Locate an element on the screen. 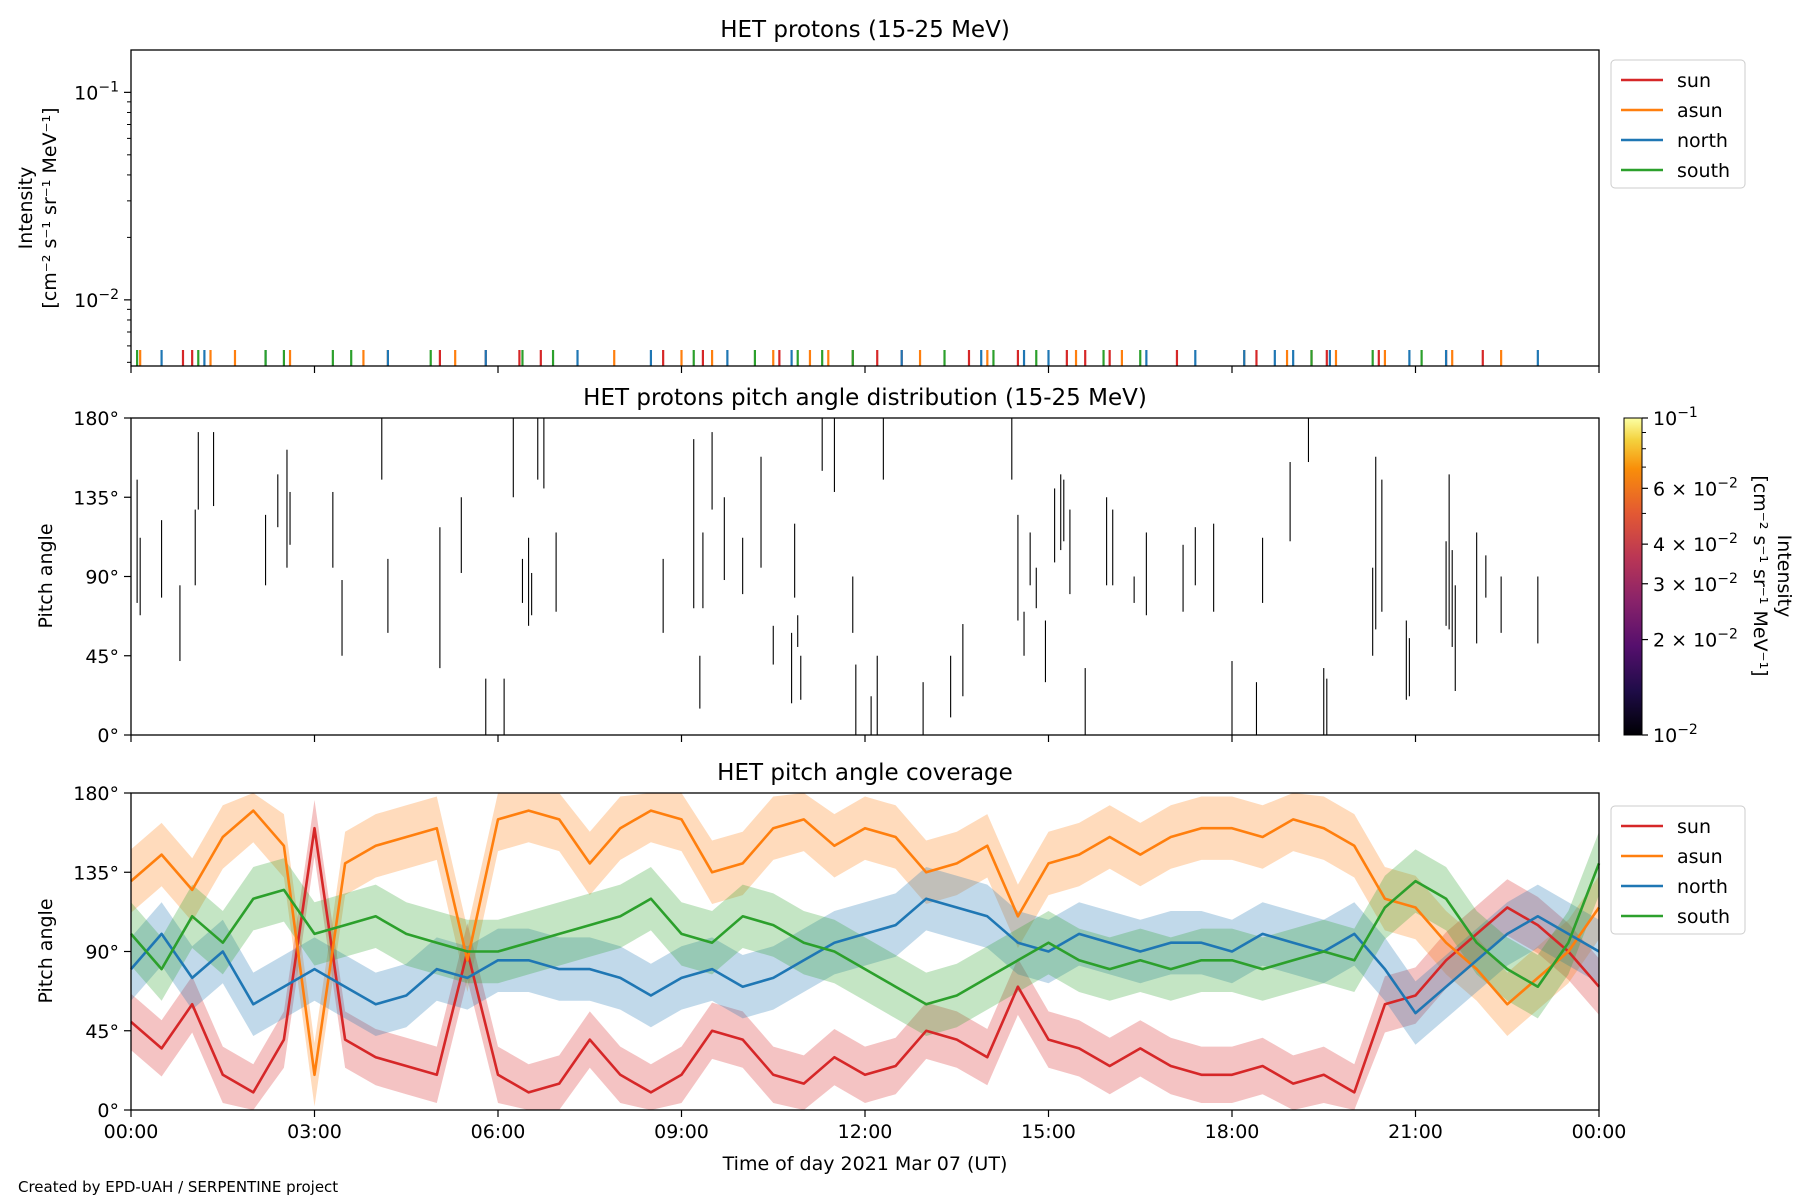 The image size is (1800, 1200). colorbar-tick-label: 3 × 10⁻² is located at coordinates (1695, 583).